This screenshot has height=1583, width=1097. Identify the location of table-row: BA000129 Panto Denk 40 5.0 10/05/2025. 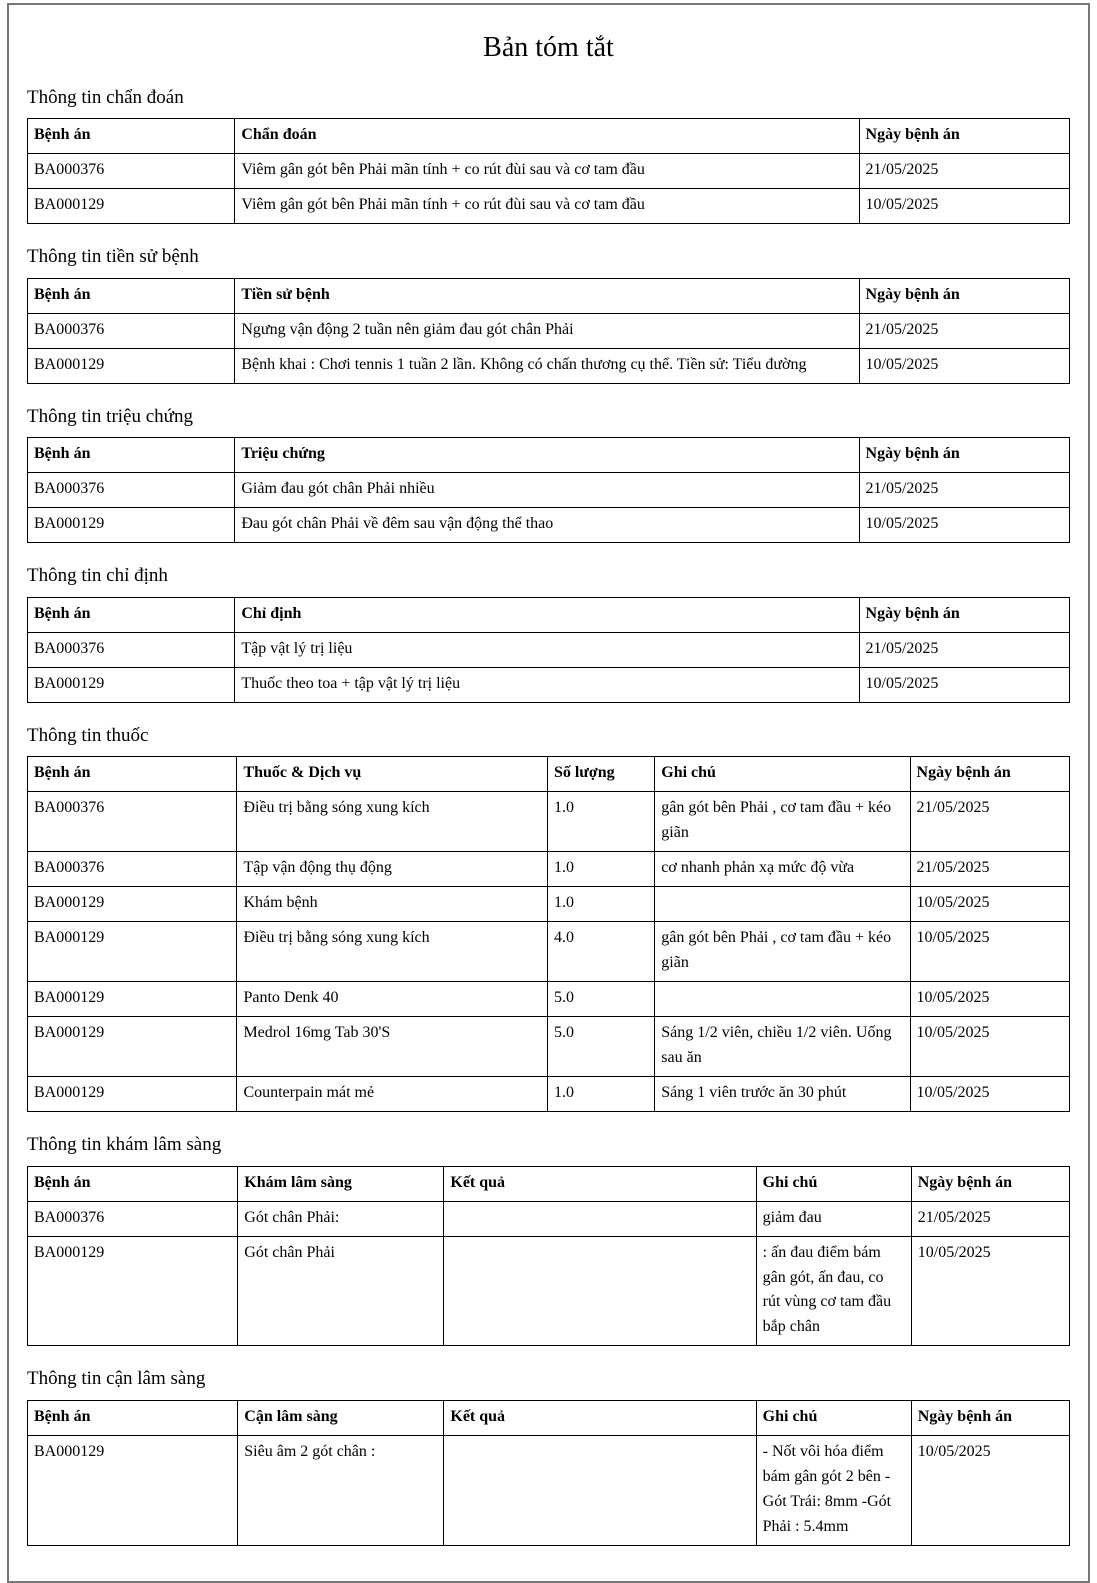
(548, 999).